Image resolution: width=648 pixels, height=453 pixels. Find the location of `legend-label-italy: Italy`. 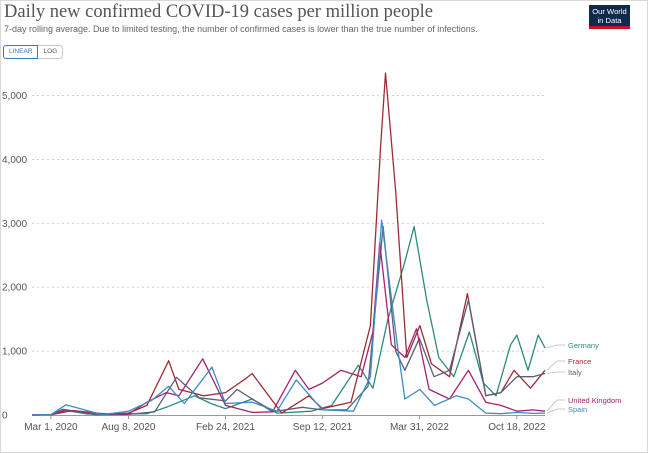

legend-label-italy: Italy is located at coordinates (575, 372).